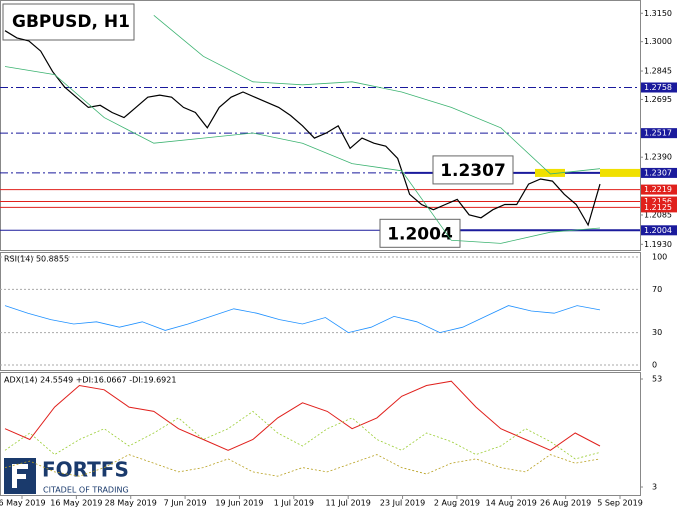 The image size is (681, 511). Describe the element at coordinates (658, 99) in the screenshot. I see `y-tick-label: 1.2695` at that location.